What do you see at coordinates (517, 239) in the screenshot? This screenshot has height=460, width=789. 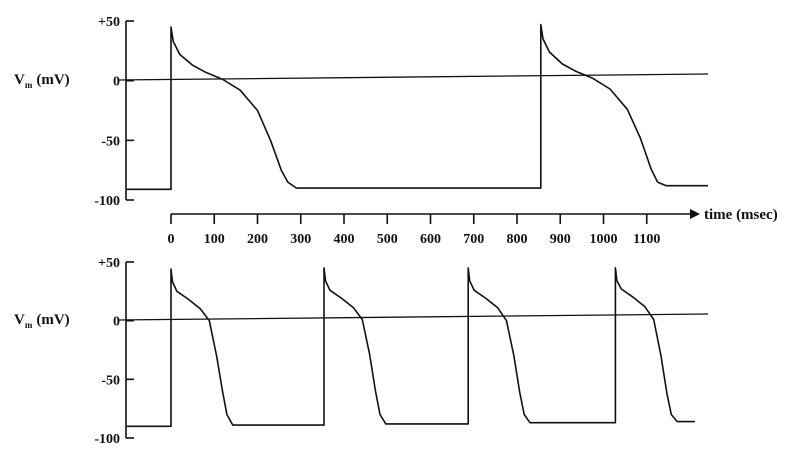 I see `x-tick-label: 800` at bounding box center [517, 239].